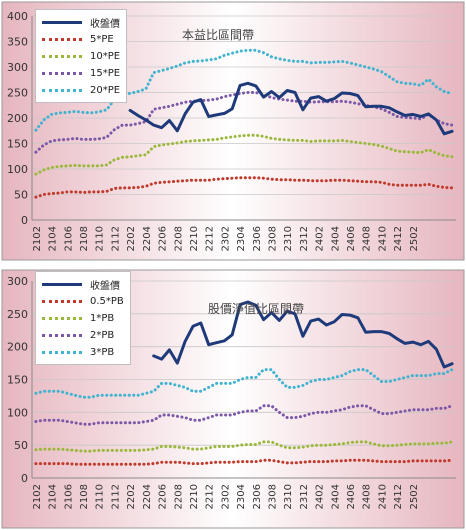  What do you see at coordinates (62, 56) in the screenshot?
I see `pe-legend-swatch-10pe` at bounding box center [62, 56].